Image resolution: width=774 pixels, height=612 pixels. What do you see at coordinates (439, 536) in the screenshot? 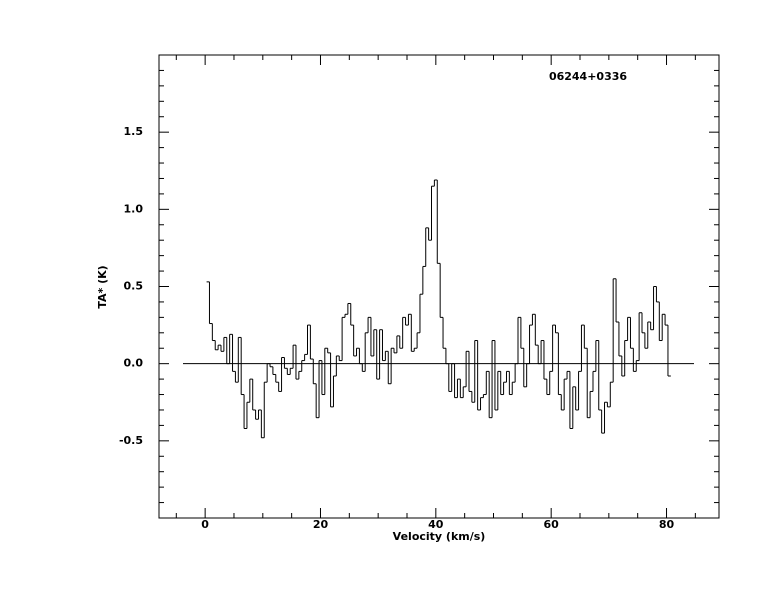
I see `x-axis-label: Velocity (km/s)` at bounding box center [439, 536].